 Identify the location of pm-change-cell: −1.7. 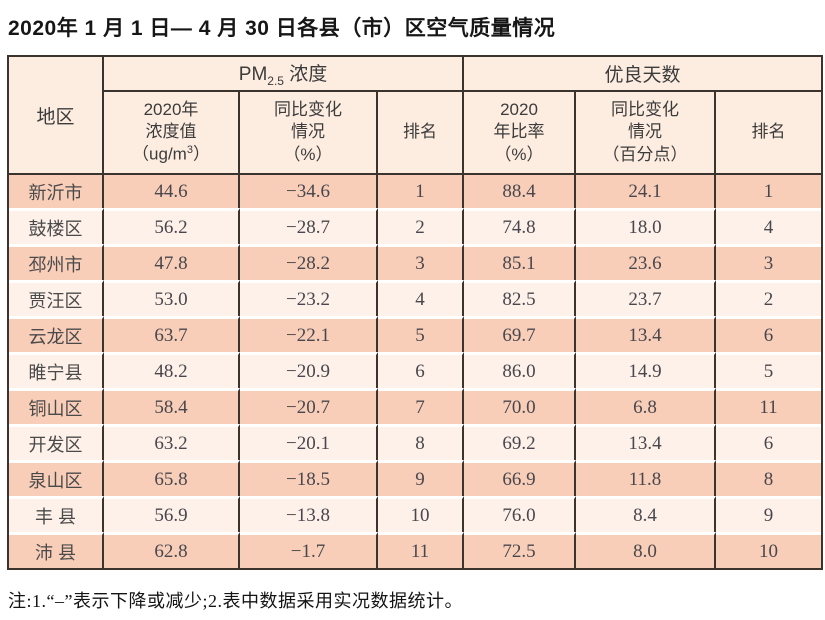
(309, 550).